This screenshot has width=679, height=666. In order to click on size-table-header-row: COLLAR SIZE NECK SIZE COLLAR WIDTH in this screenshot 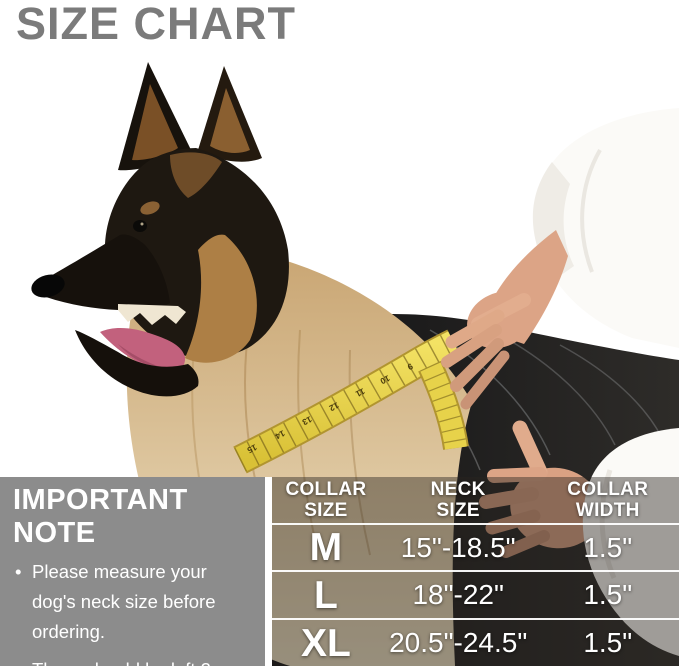, I will do `click(475, 500)`.